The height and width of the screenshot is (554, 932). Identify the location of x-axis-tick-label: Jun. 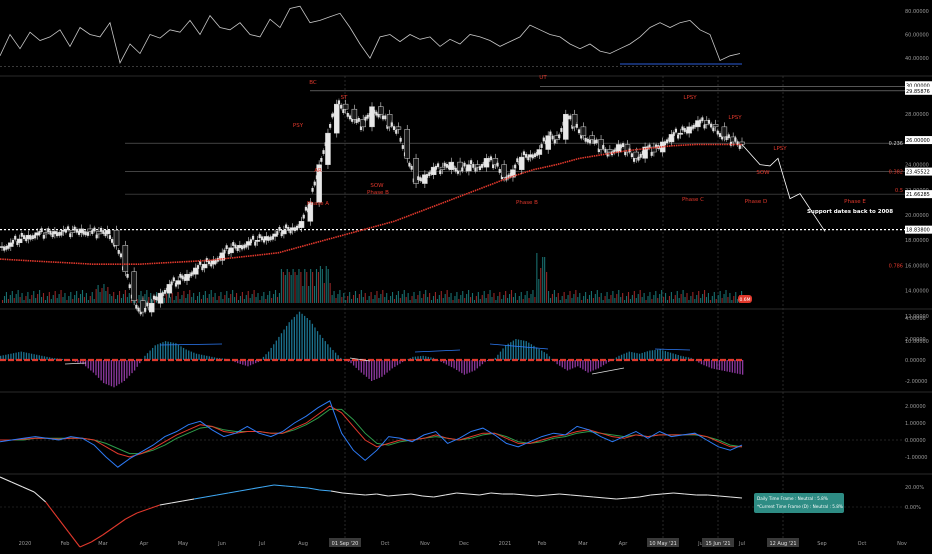
(701, 544).